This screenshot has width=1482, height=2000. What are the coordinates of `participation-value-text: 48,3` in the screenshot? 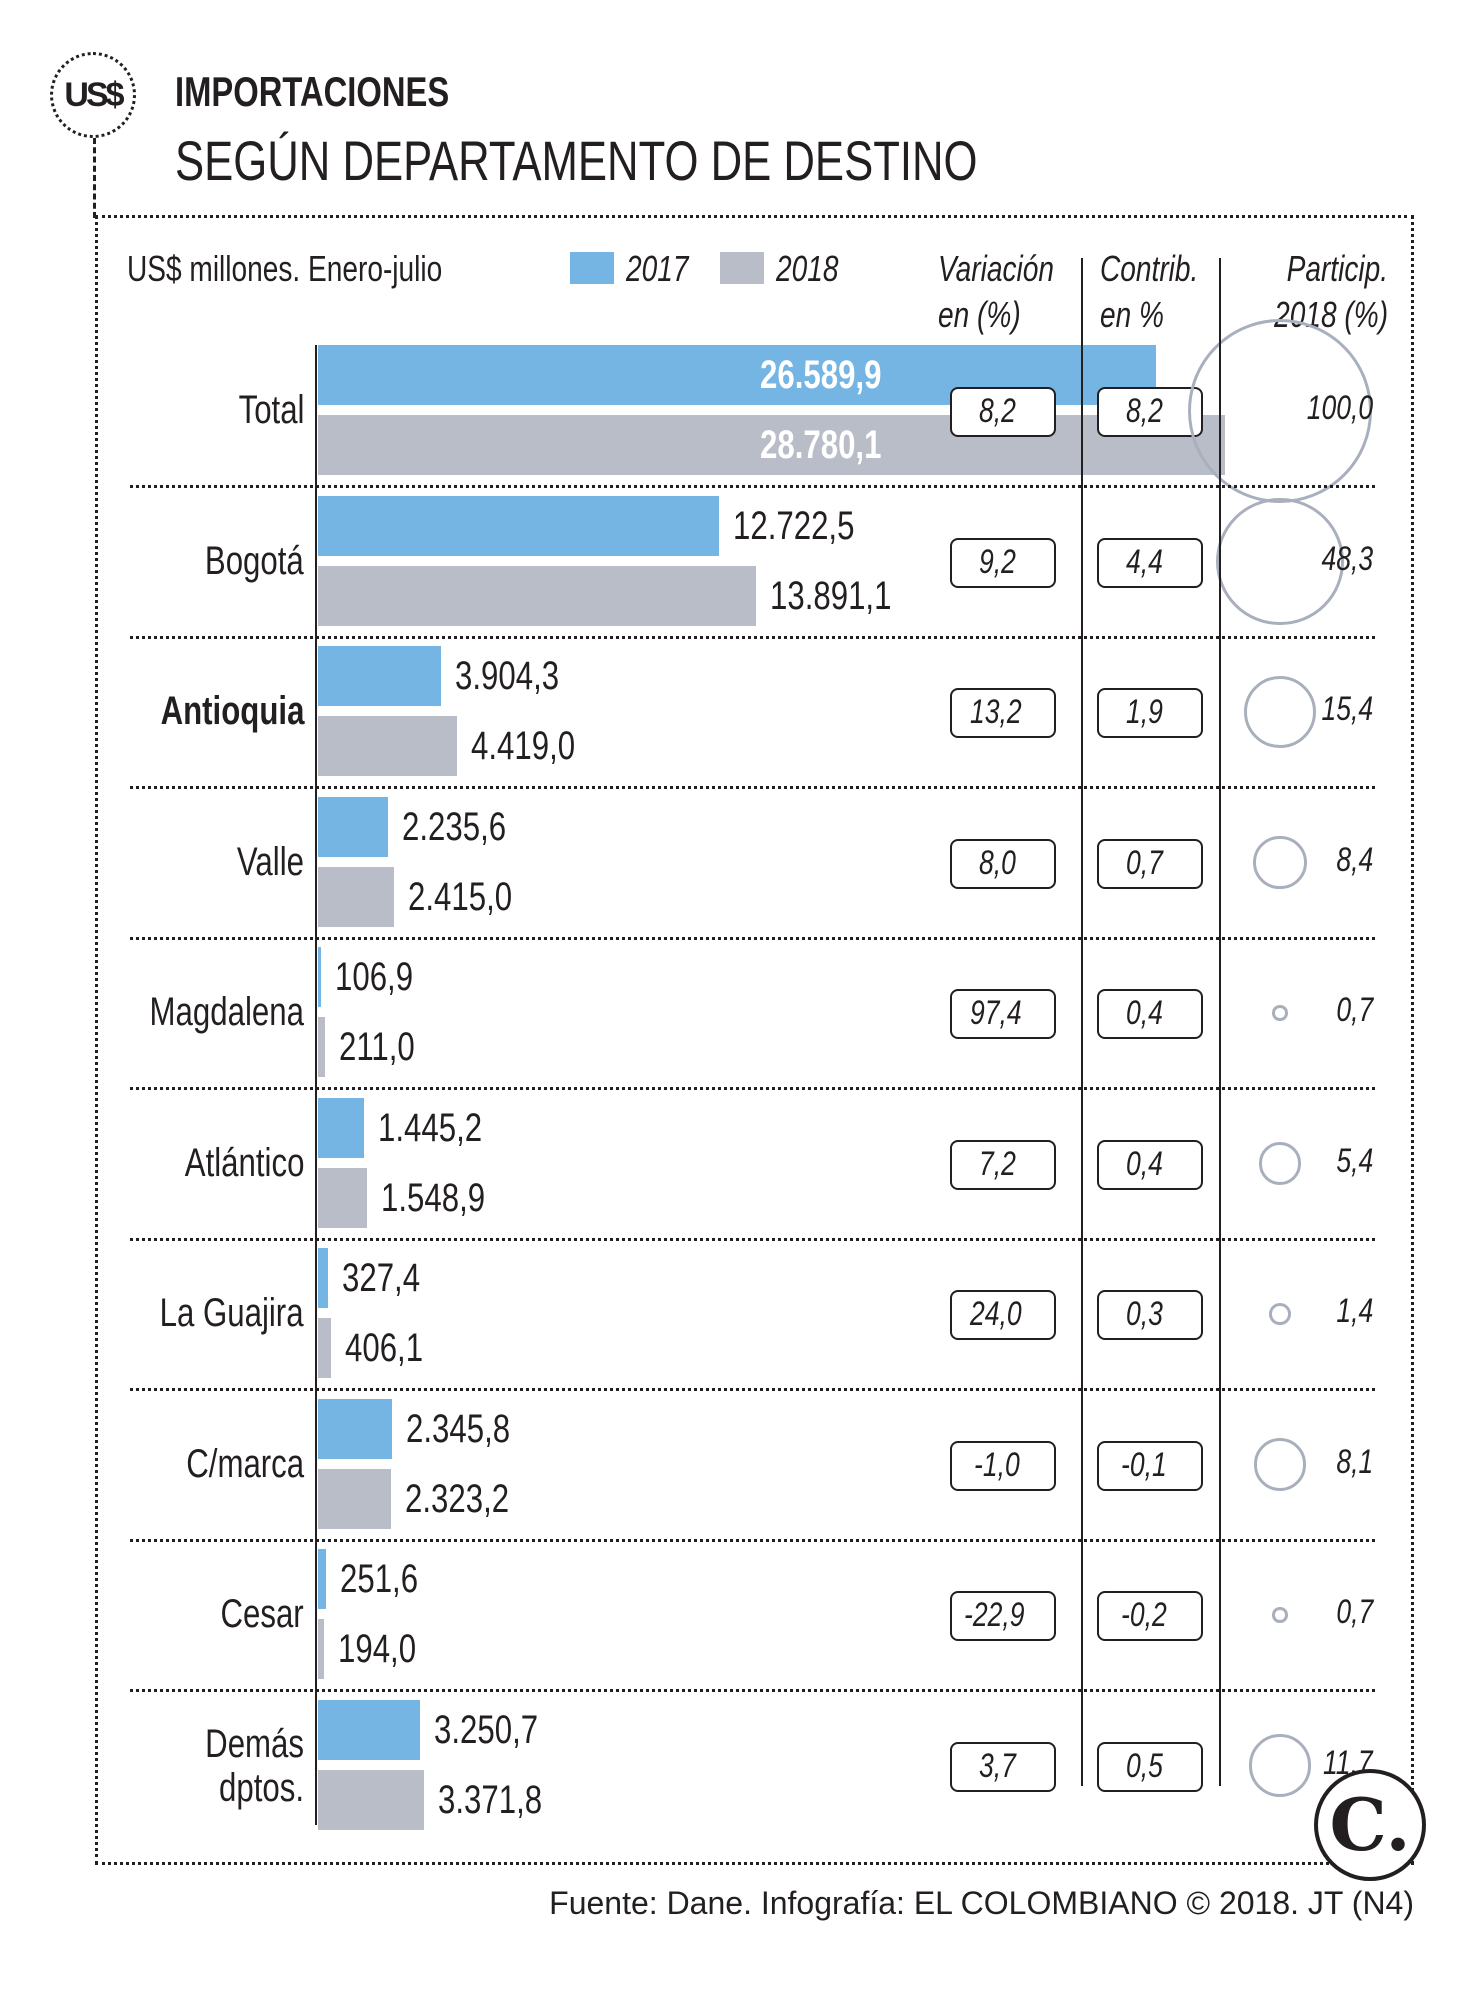 It's located at (1347, 558).